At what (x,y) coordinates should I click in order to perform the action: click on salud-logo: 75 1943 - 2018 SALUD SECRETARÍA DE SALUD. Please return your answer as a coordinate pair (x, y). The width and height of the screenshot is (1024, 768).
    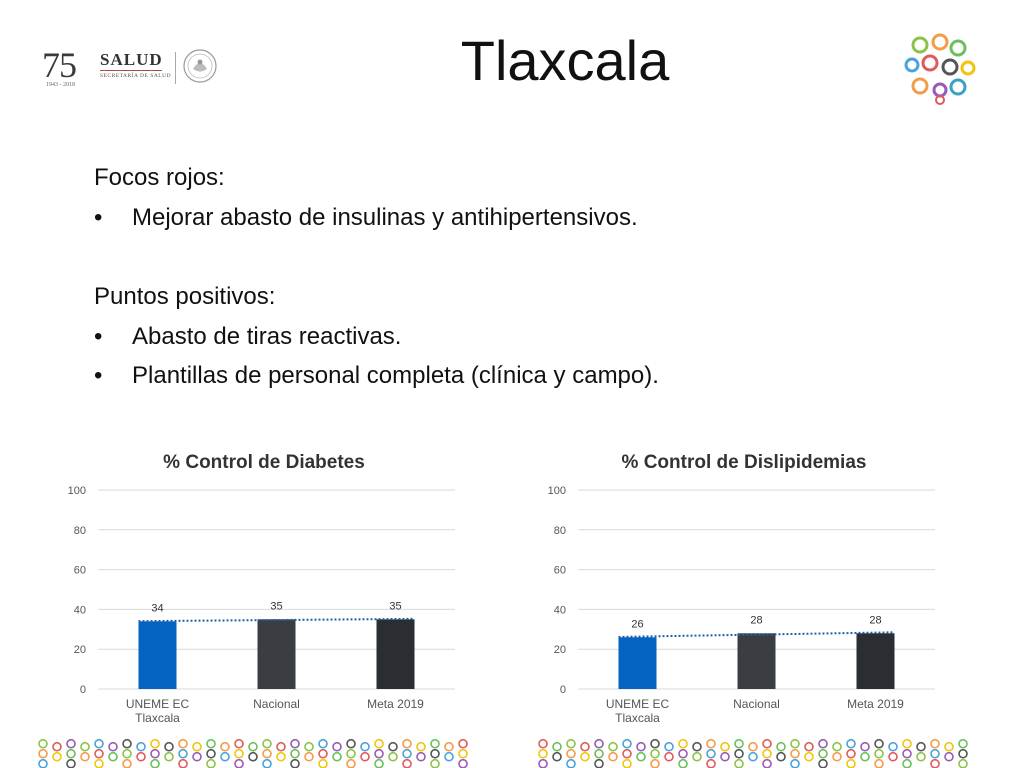
    Looking at the image, I should click on (135, 67).